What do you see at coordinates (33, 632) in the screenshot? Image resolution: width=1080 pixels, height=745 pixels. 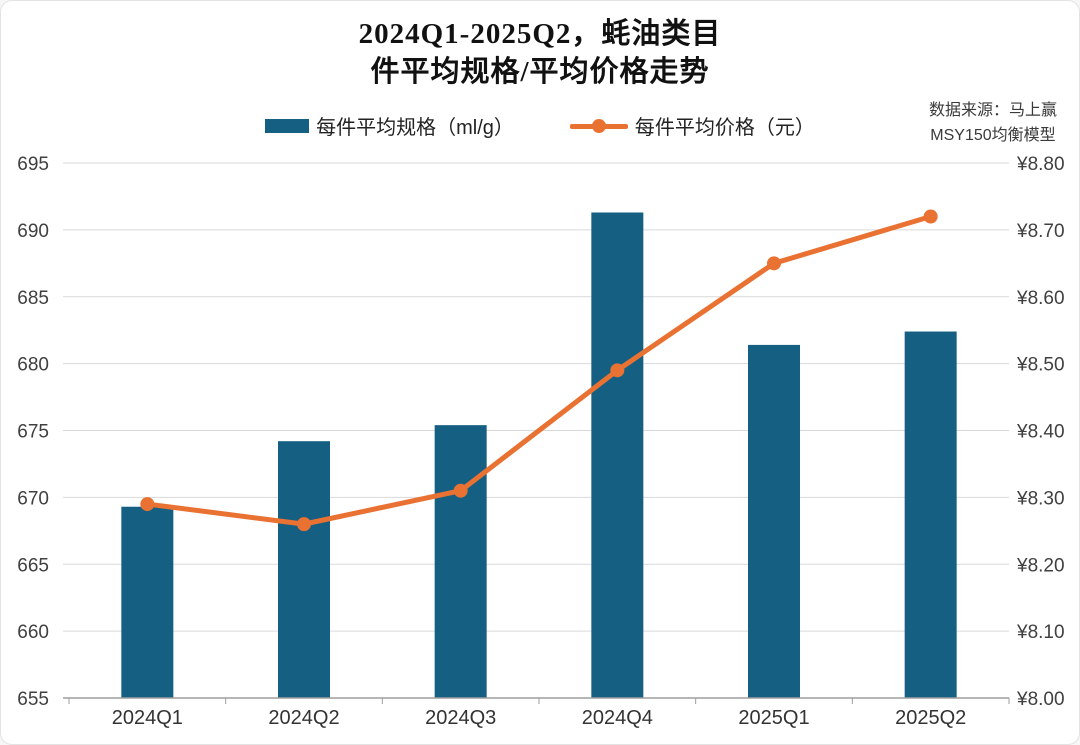 I see `y-axis-left-tick-label: 660` at bounding box center [33, 632].